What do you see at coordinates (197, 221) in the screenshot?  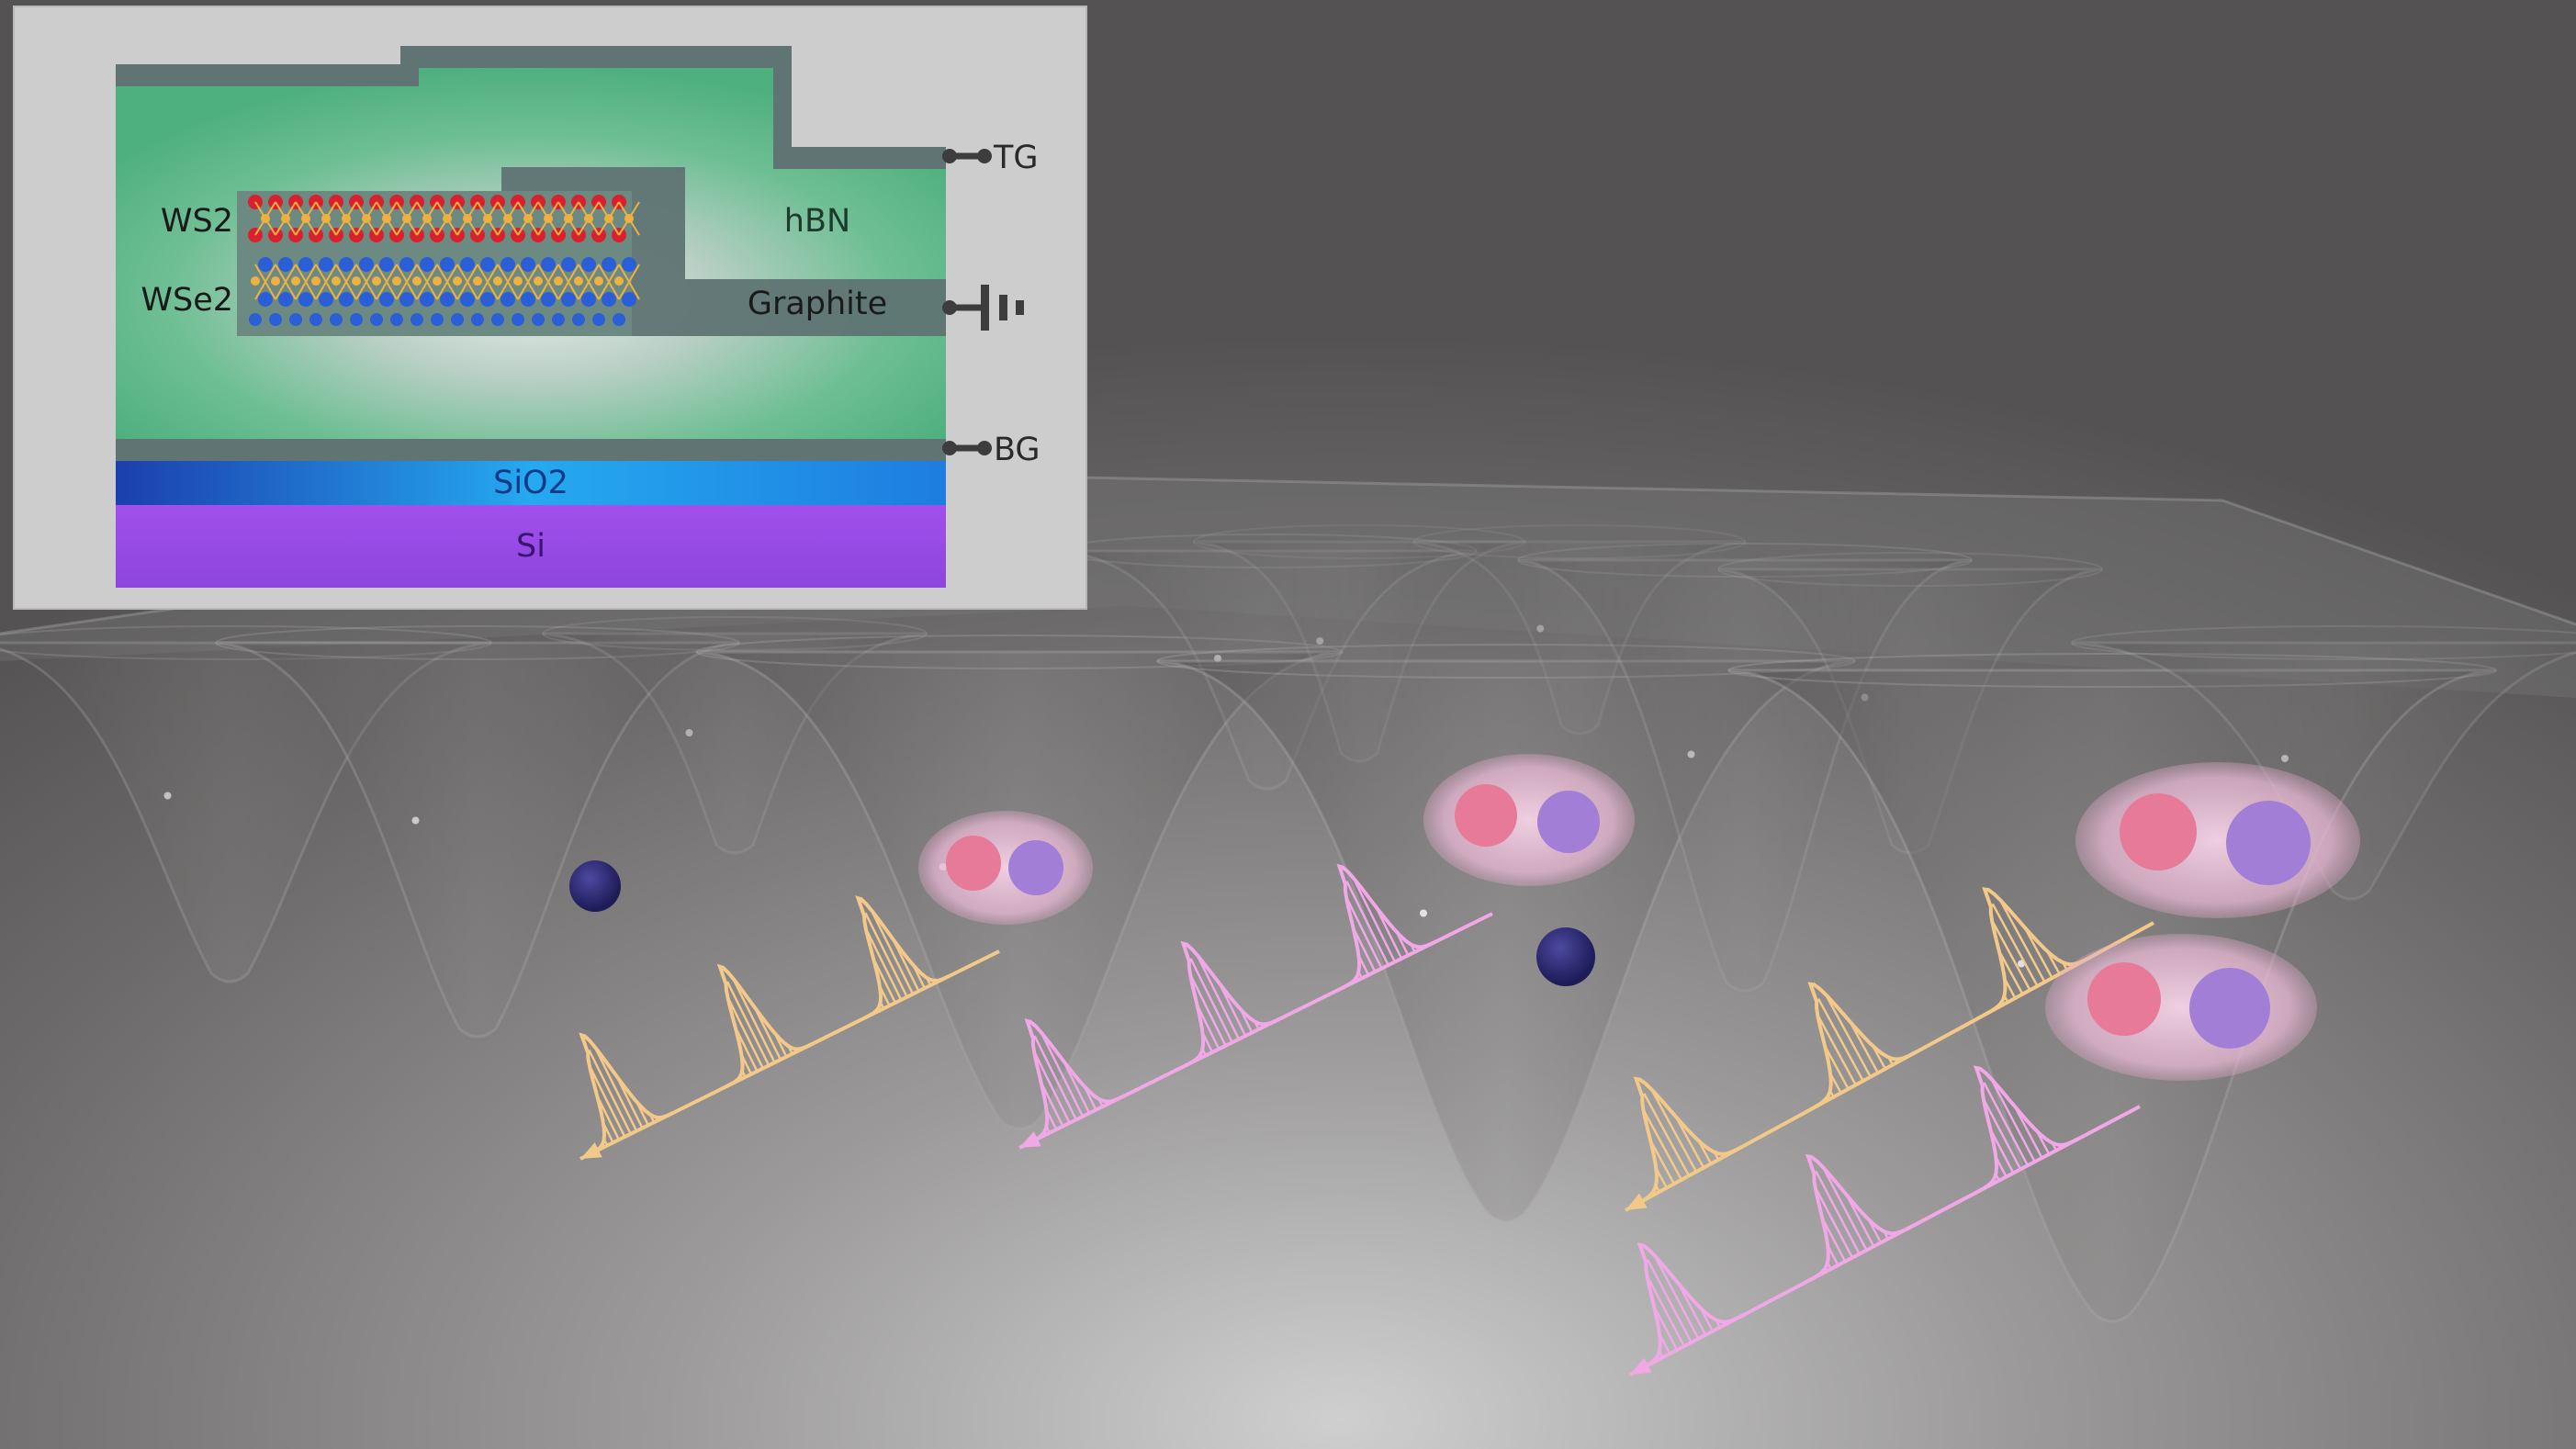 I see `ws2-label: WS2` at bounding box center [197, 221].